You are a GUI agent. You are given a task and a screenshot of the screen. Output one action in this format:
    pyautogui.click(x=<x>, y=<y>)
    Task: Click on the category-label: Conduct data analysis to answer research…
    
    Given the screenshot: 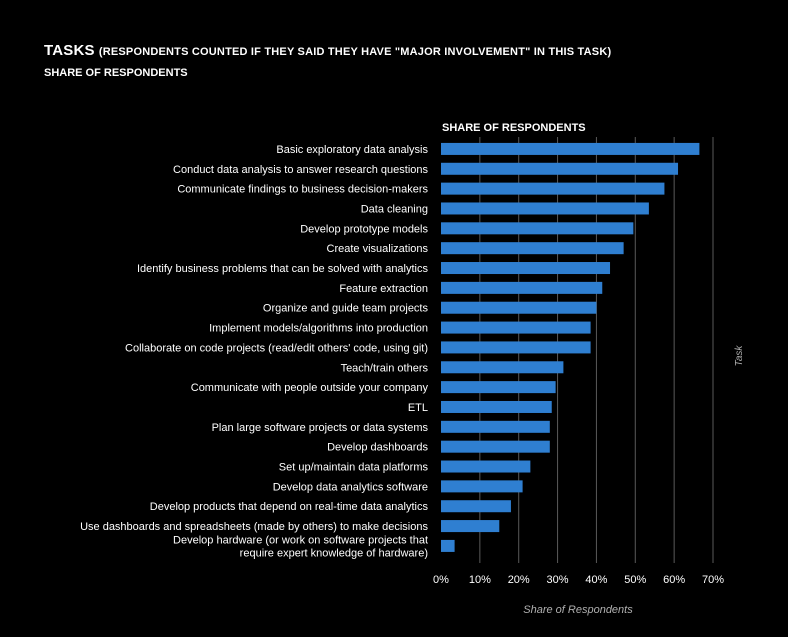 What is the action you would take?
    pyautogui.click(x=300, y=170)
    